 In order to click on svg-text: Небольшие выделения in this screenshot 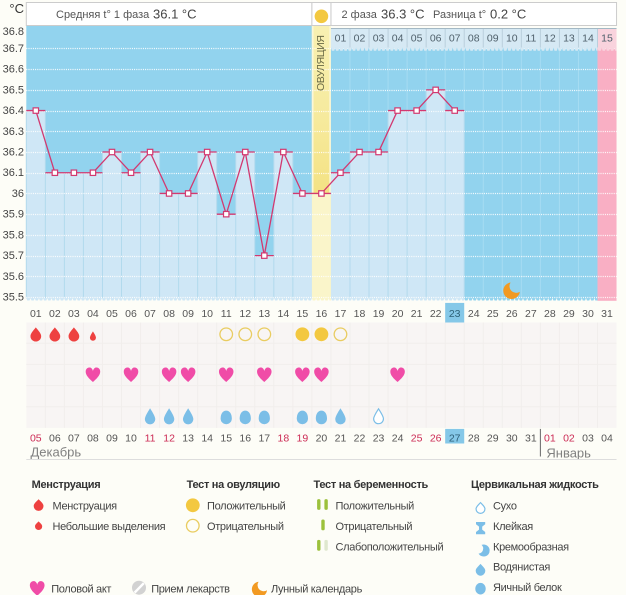, I will do `click(109, 527)`.